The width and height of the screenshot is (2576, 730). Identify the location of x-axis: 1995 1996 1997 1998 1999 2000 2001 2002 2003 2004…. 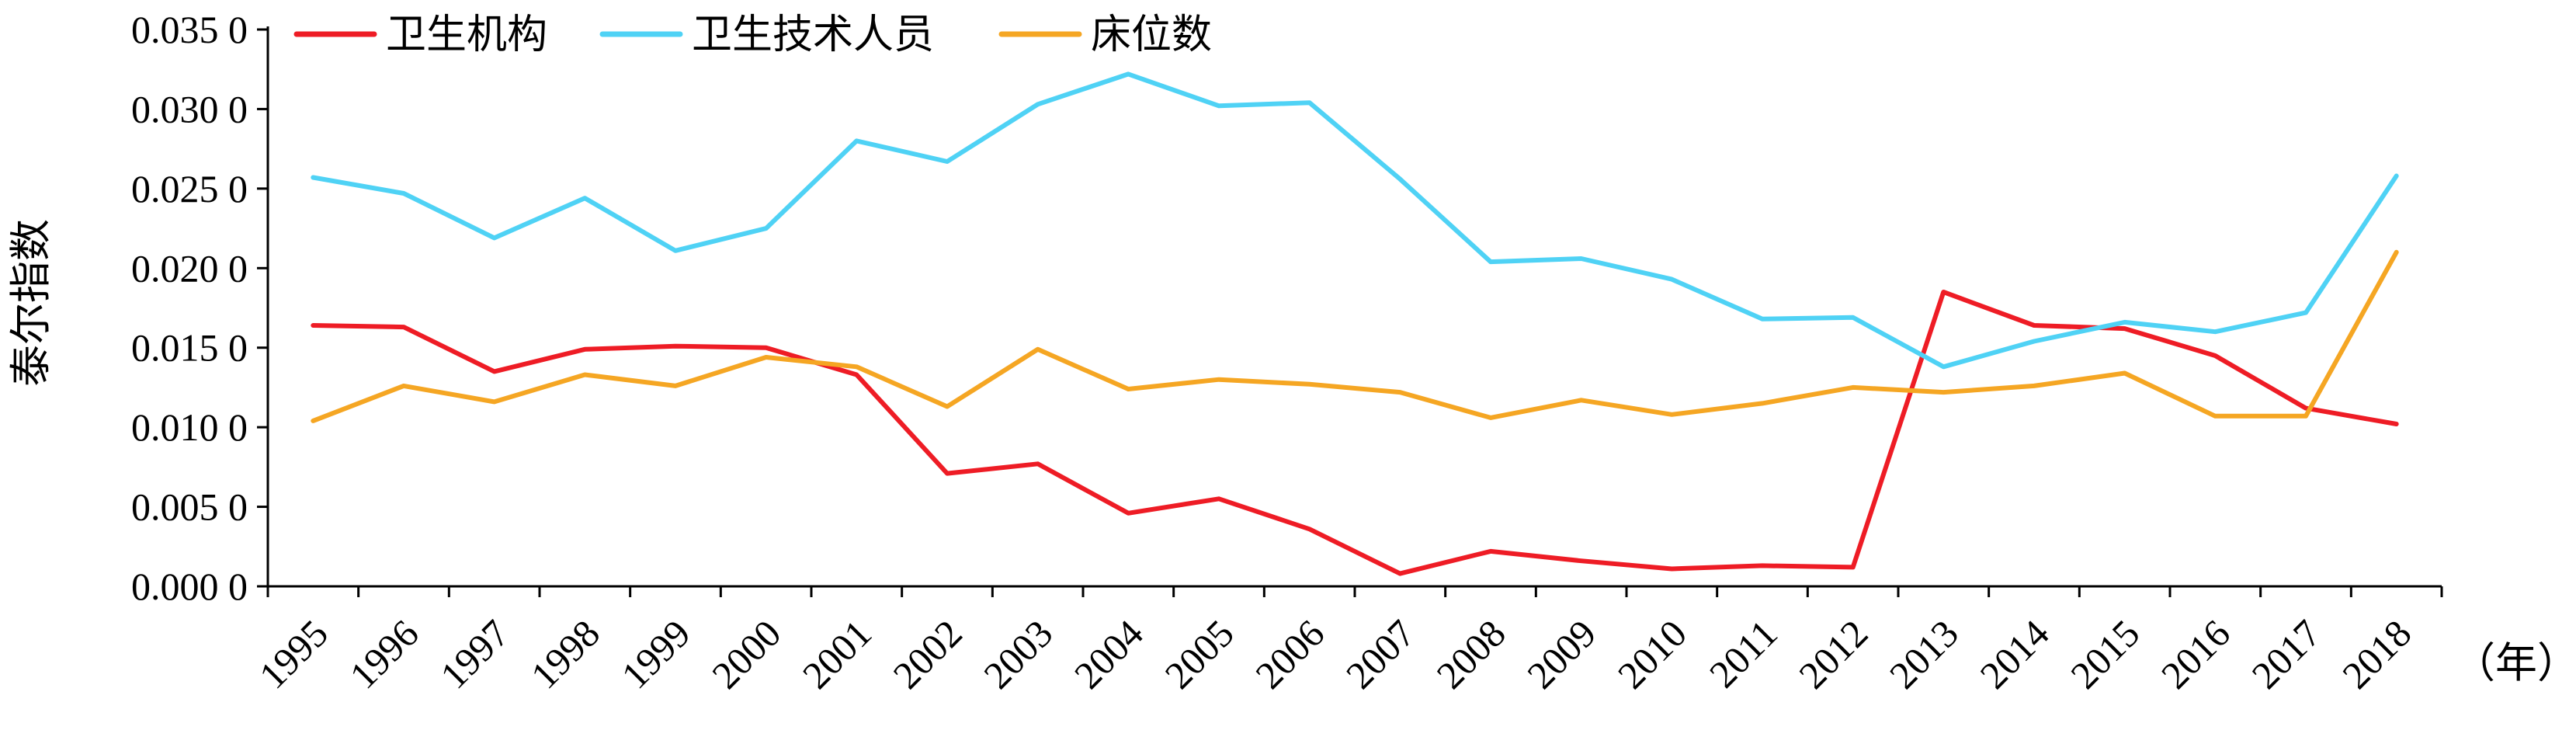
(1347, 641).